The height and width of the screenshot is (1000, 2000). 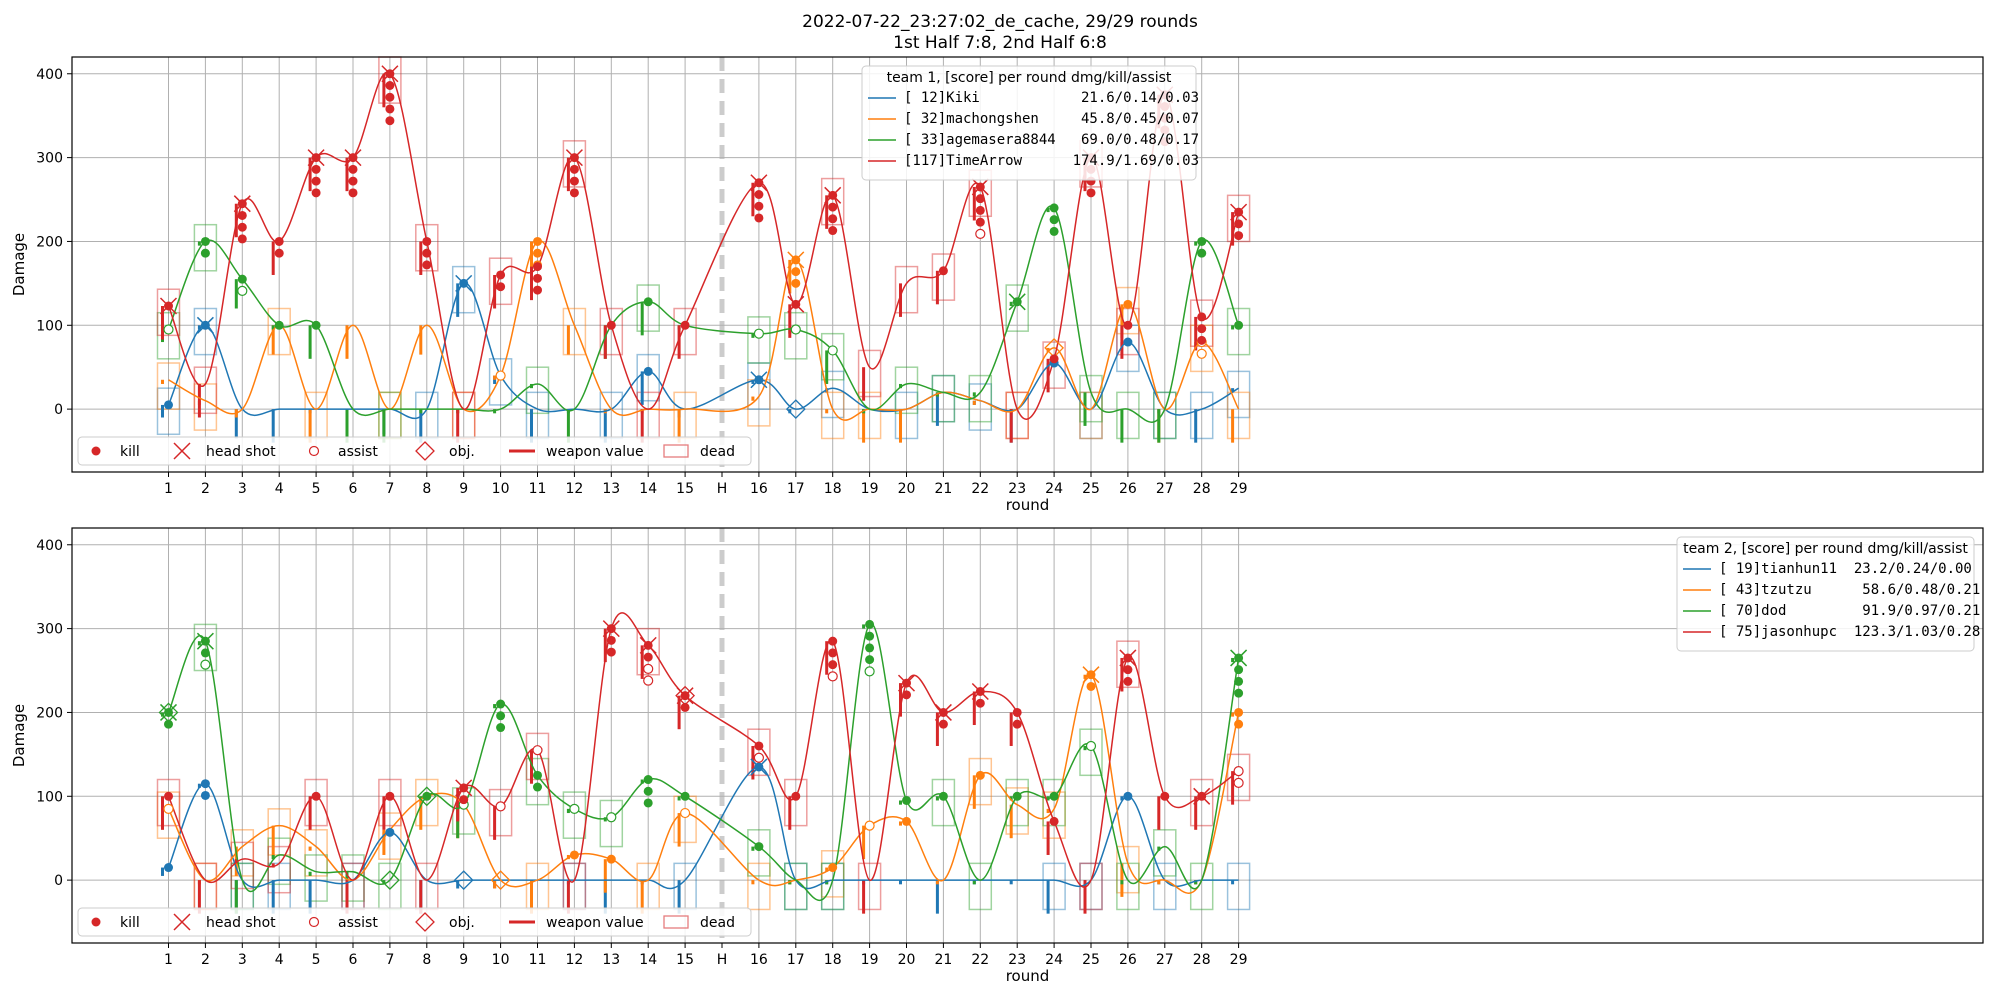 I want to click on marker-legend: kill head shot assist obj. weapon value dead, so click(x=414, y=451).